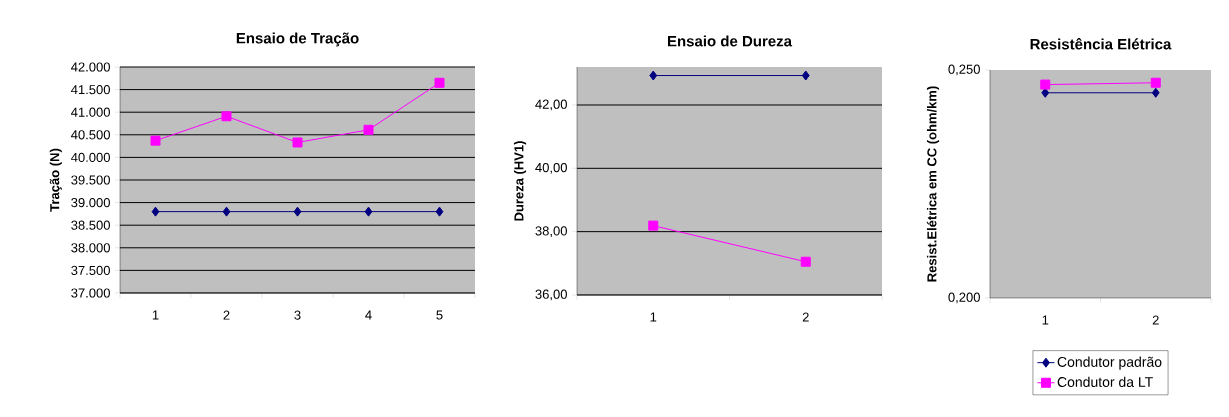 Image resolution: width=1229 pixels, height=417 pixels. What do you see at coordinates (90, 157) in the screenshot?
I see `y-tick-label: 40.000` at bounding box center [90, 157].